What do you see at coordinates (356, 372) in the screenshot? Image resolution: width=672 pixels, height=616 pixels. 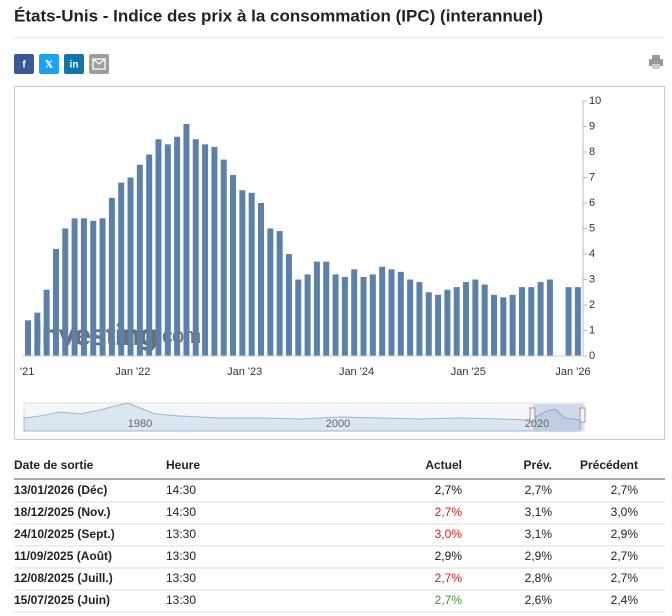 I see `x-tick-label: Jan '24` at bounding box center [356, 372].